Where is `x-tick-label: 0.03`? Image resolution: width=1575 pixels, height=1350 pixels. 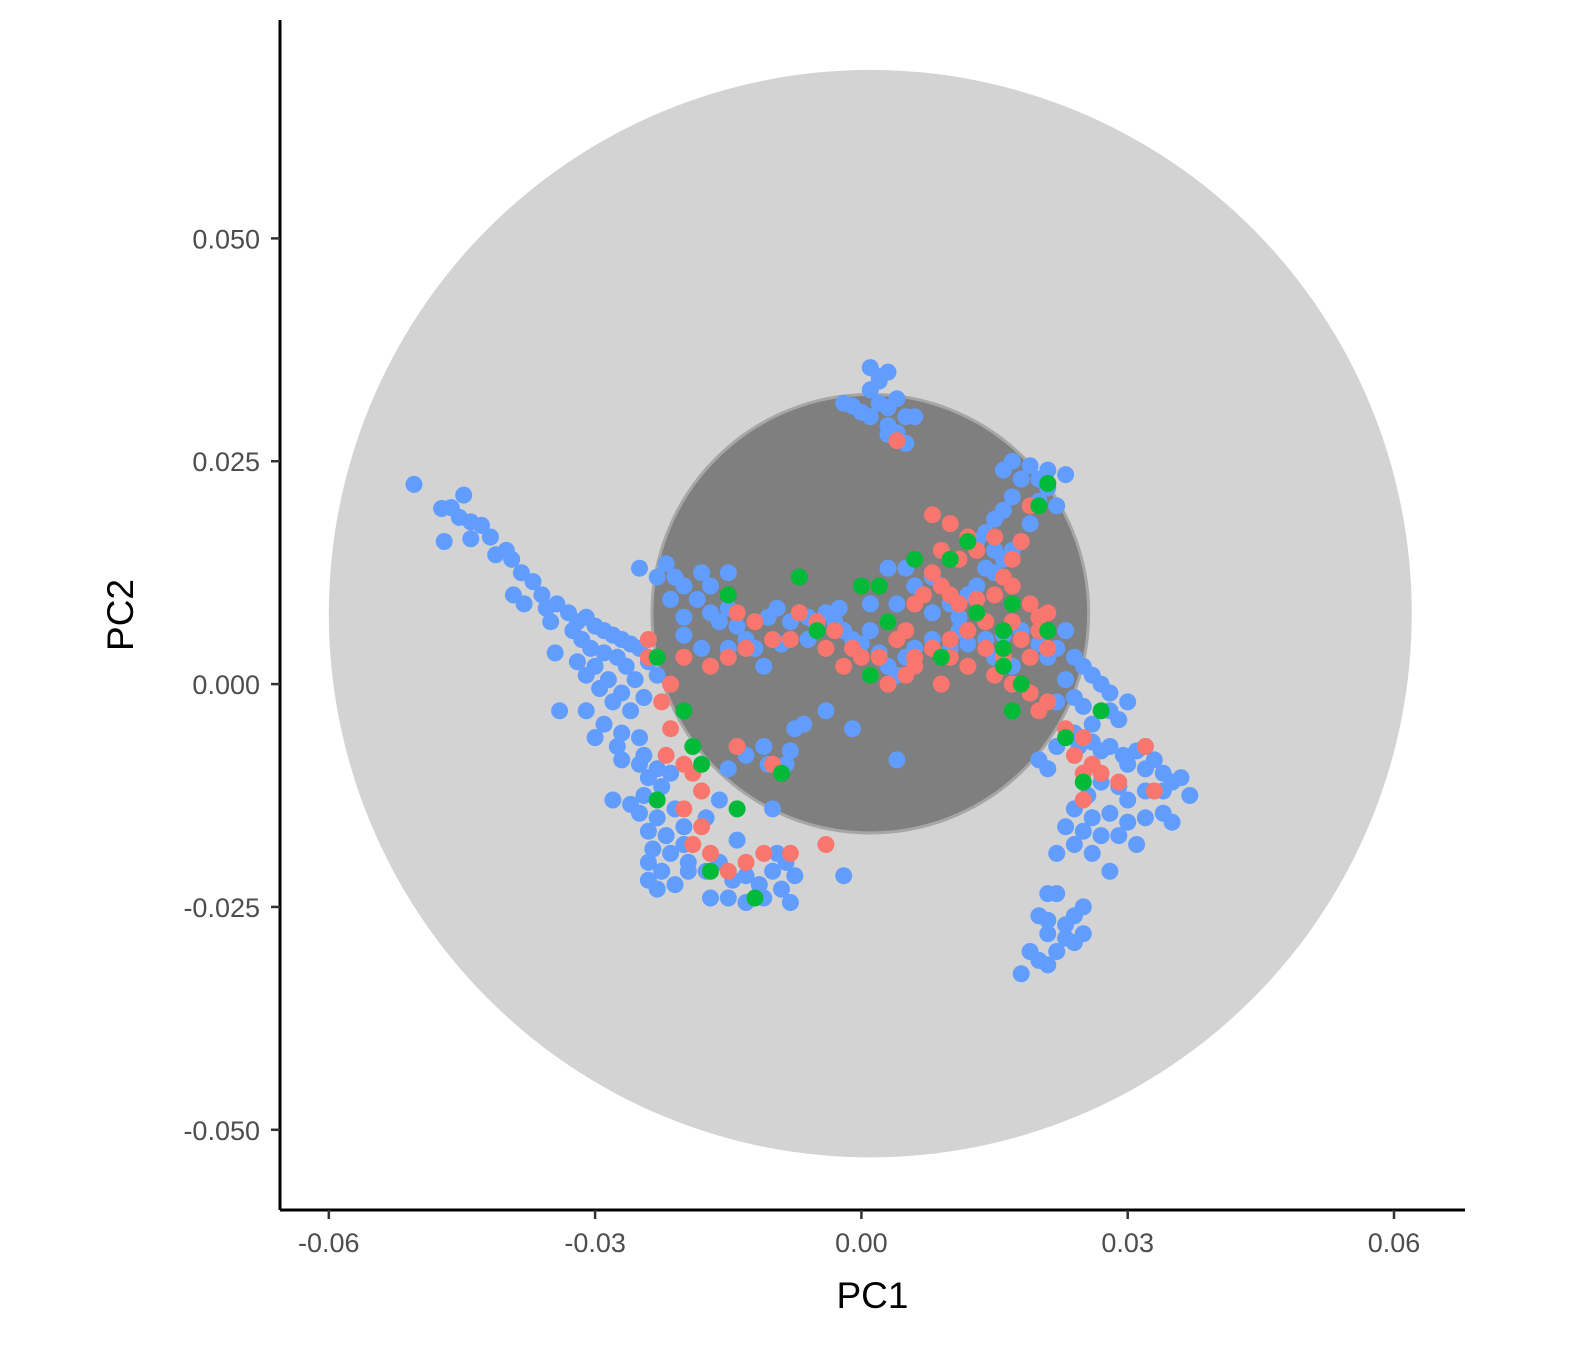 x-tick-label: 0.03 is located at coordinates (1127, 1243).